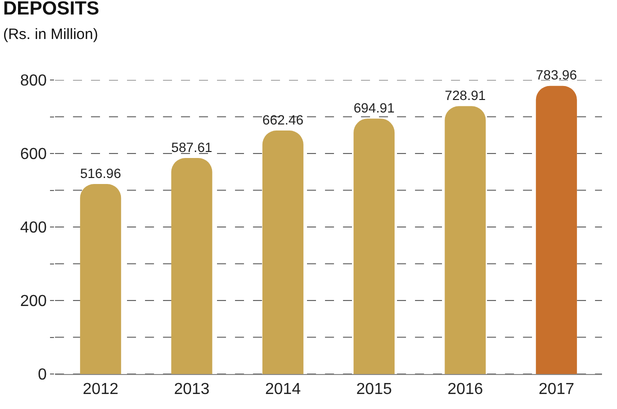 The height and width of the screenshot is (409, 617). I want to click on data-label: 662.46, so click(283, 120).